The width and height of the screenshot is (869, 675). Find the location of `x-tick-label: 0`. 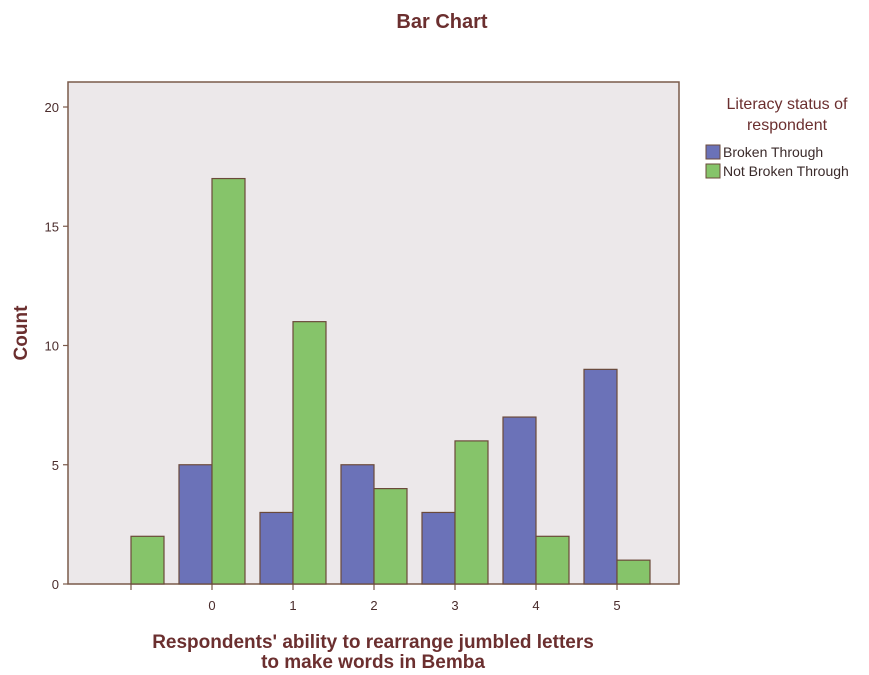

x-tick-label: 0 is located at coordinates (211, 605).